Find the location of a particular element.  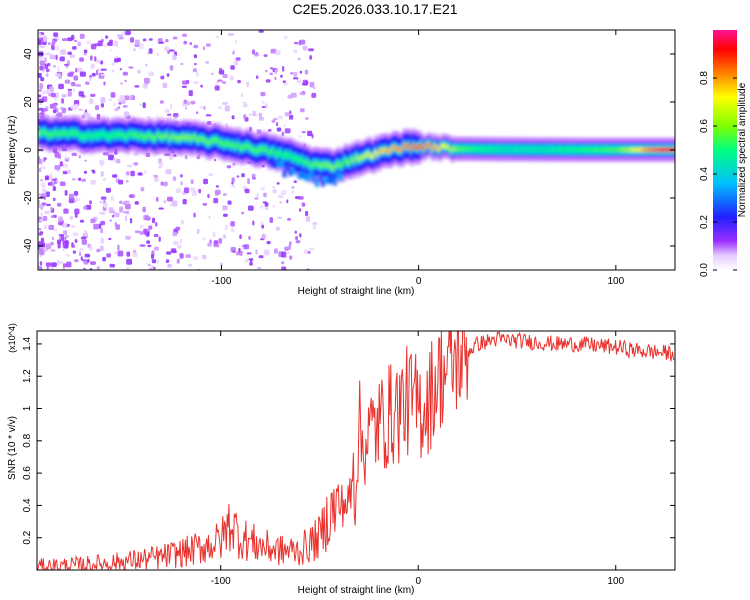

y-tick-label: 0.8 is located at coordinates (27, 440).